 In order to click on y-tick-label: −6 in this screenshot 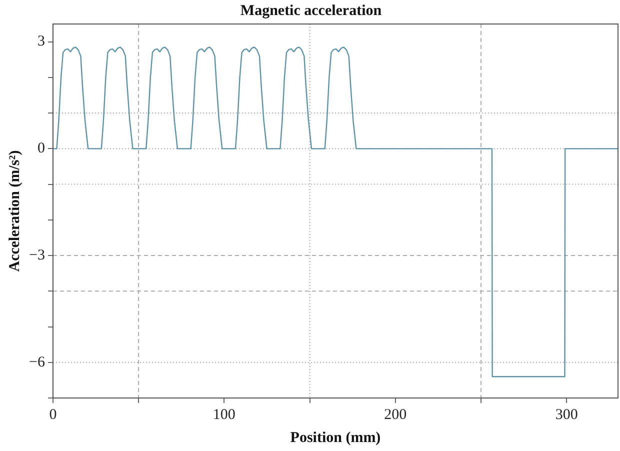, I will do `click(37, 362)`.